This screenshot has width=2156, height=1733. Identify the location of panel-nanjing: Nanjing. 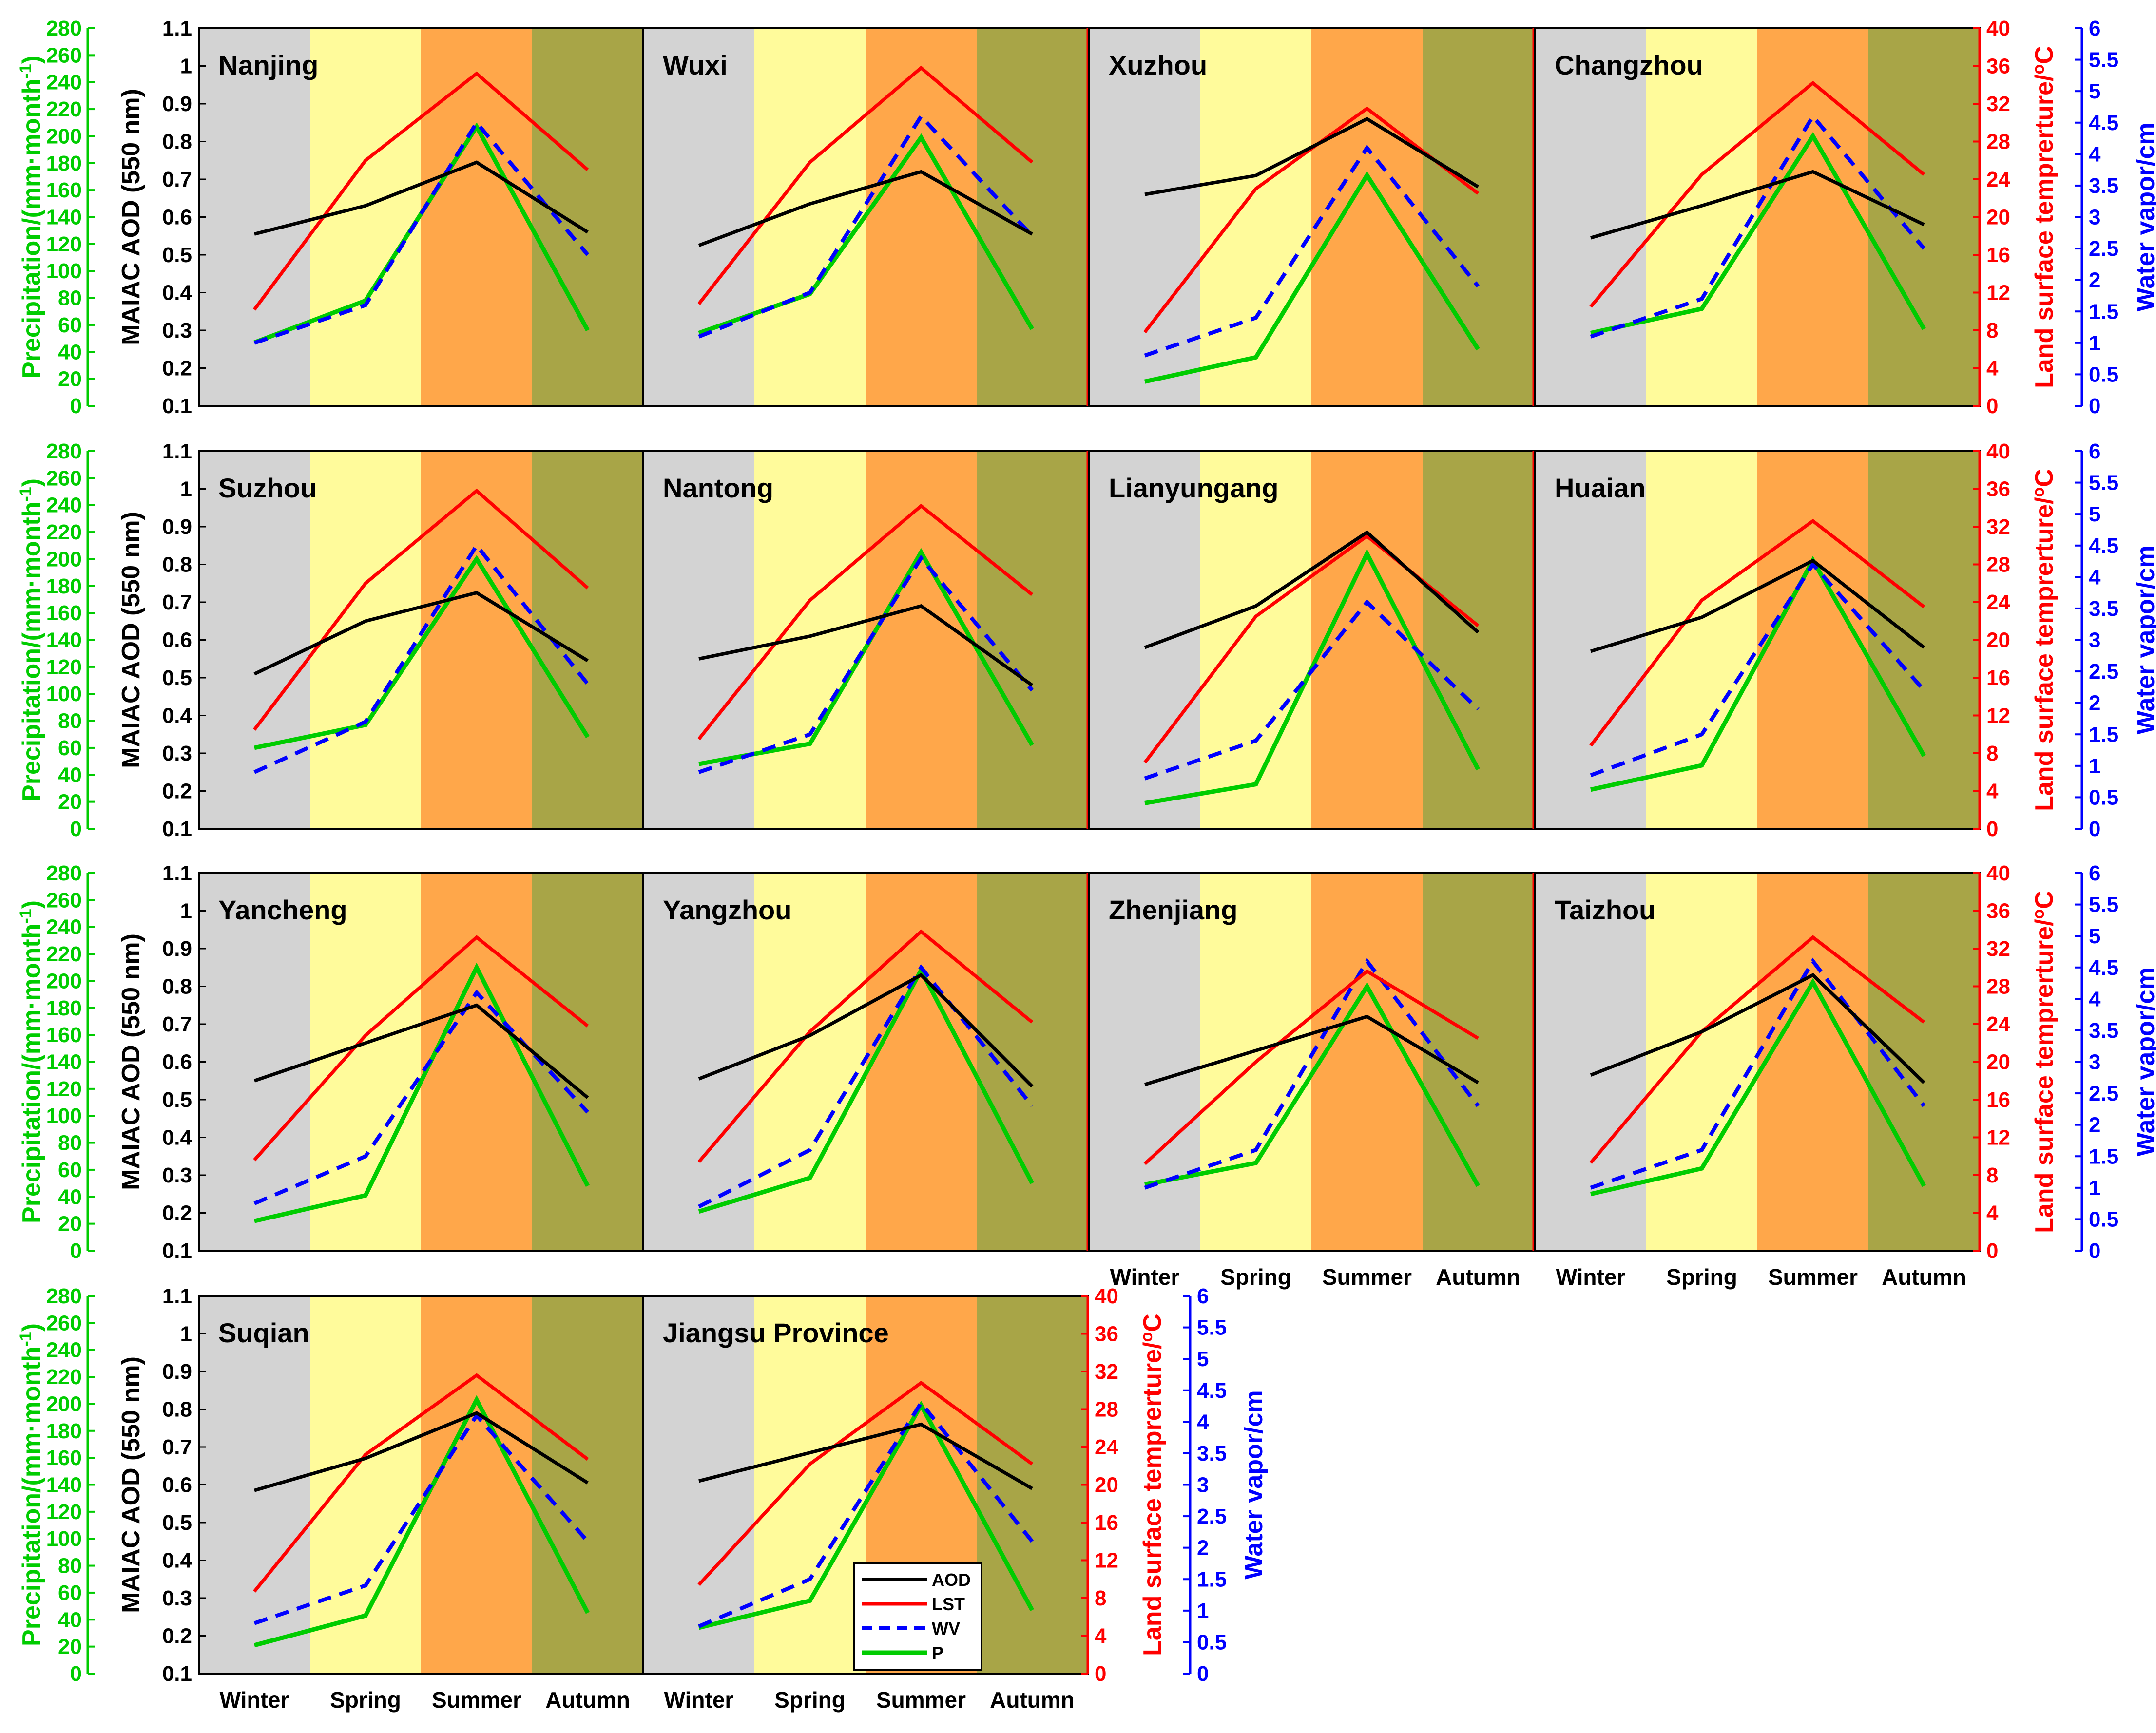
(421, 217).